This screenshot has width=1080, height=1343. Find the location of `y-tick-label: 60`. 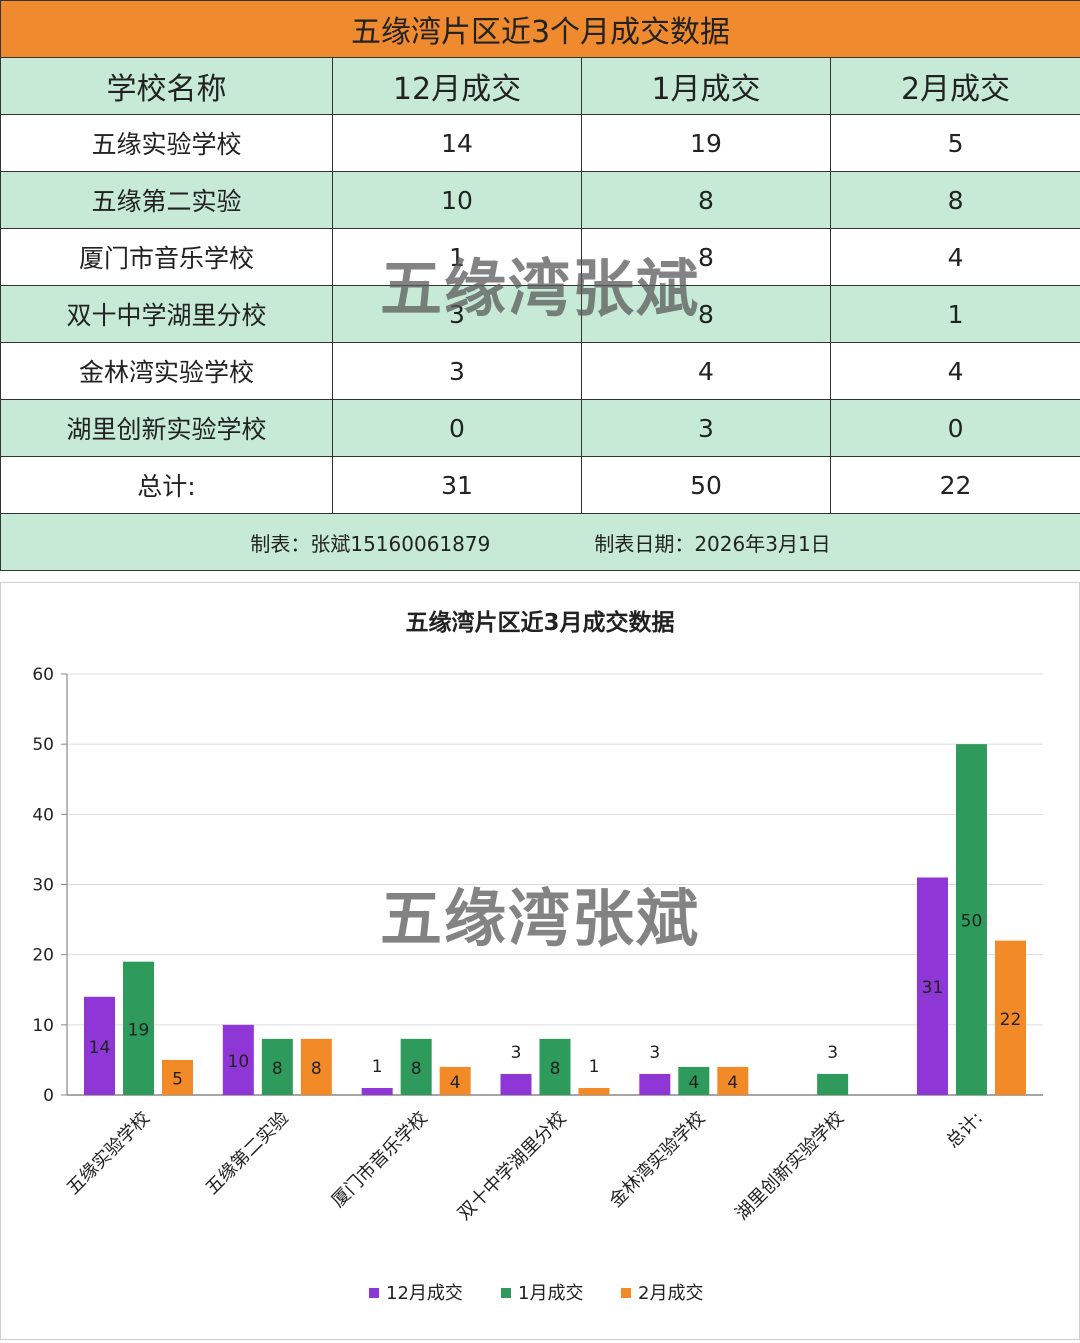

y-tick-label: 60 is located at coordinates (43, 675).